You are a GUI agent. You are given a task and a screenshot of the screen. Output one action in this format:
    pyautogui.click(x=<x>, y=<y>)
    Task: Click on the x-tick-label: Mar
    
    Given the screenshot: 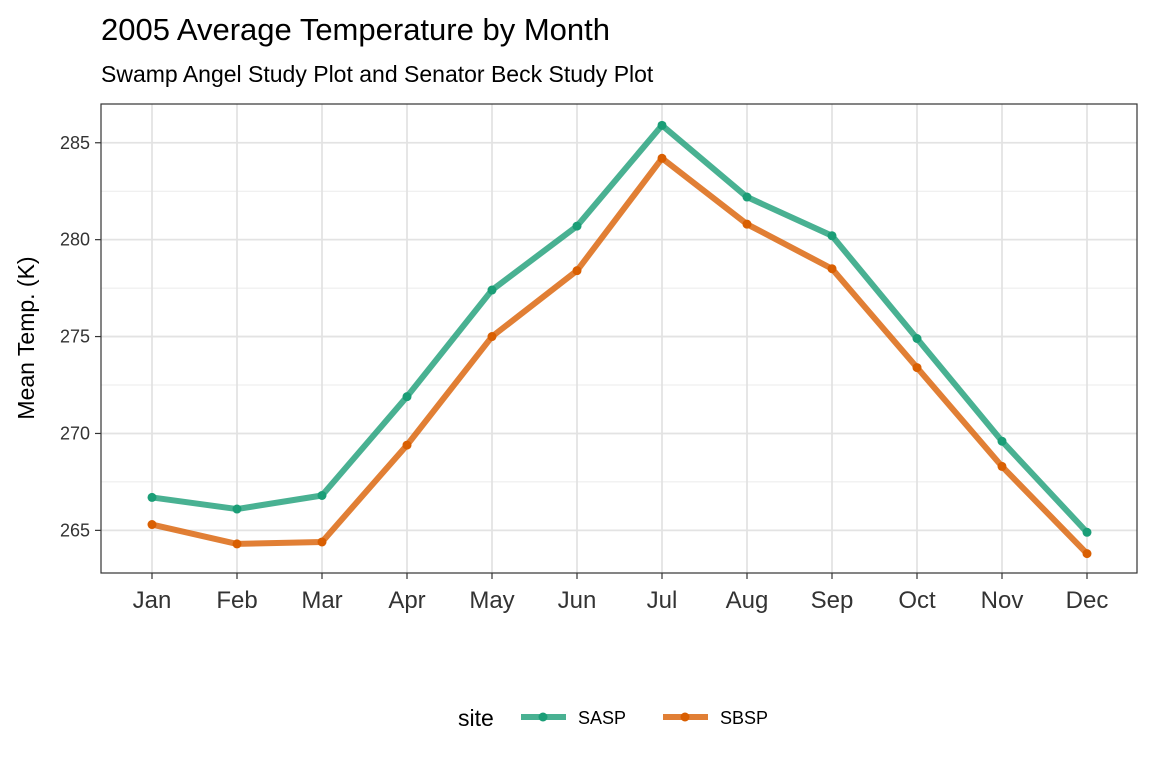 What is the action you would take?
    pyautogui.click(x=321, y=600)
    